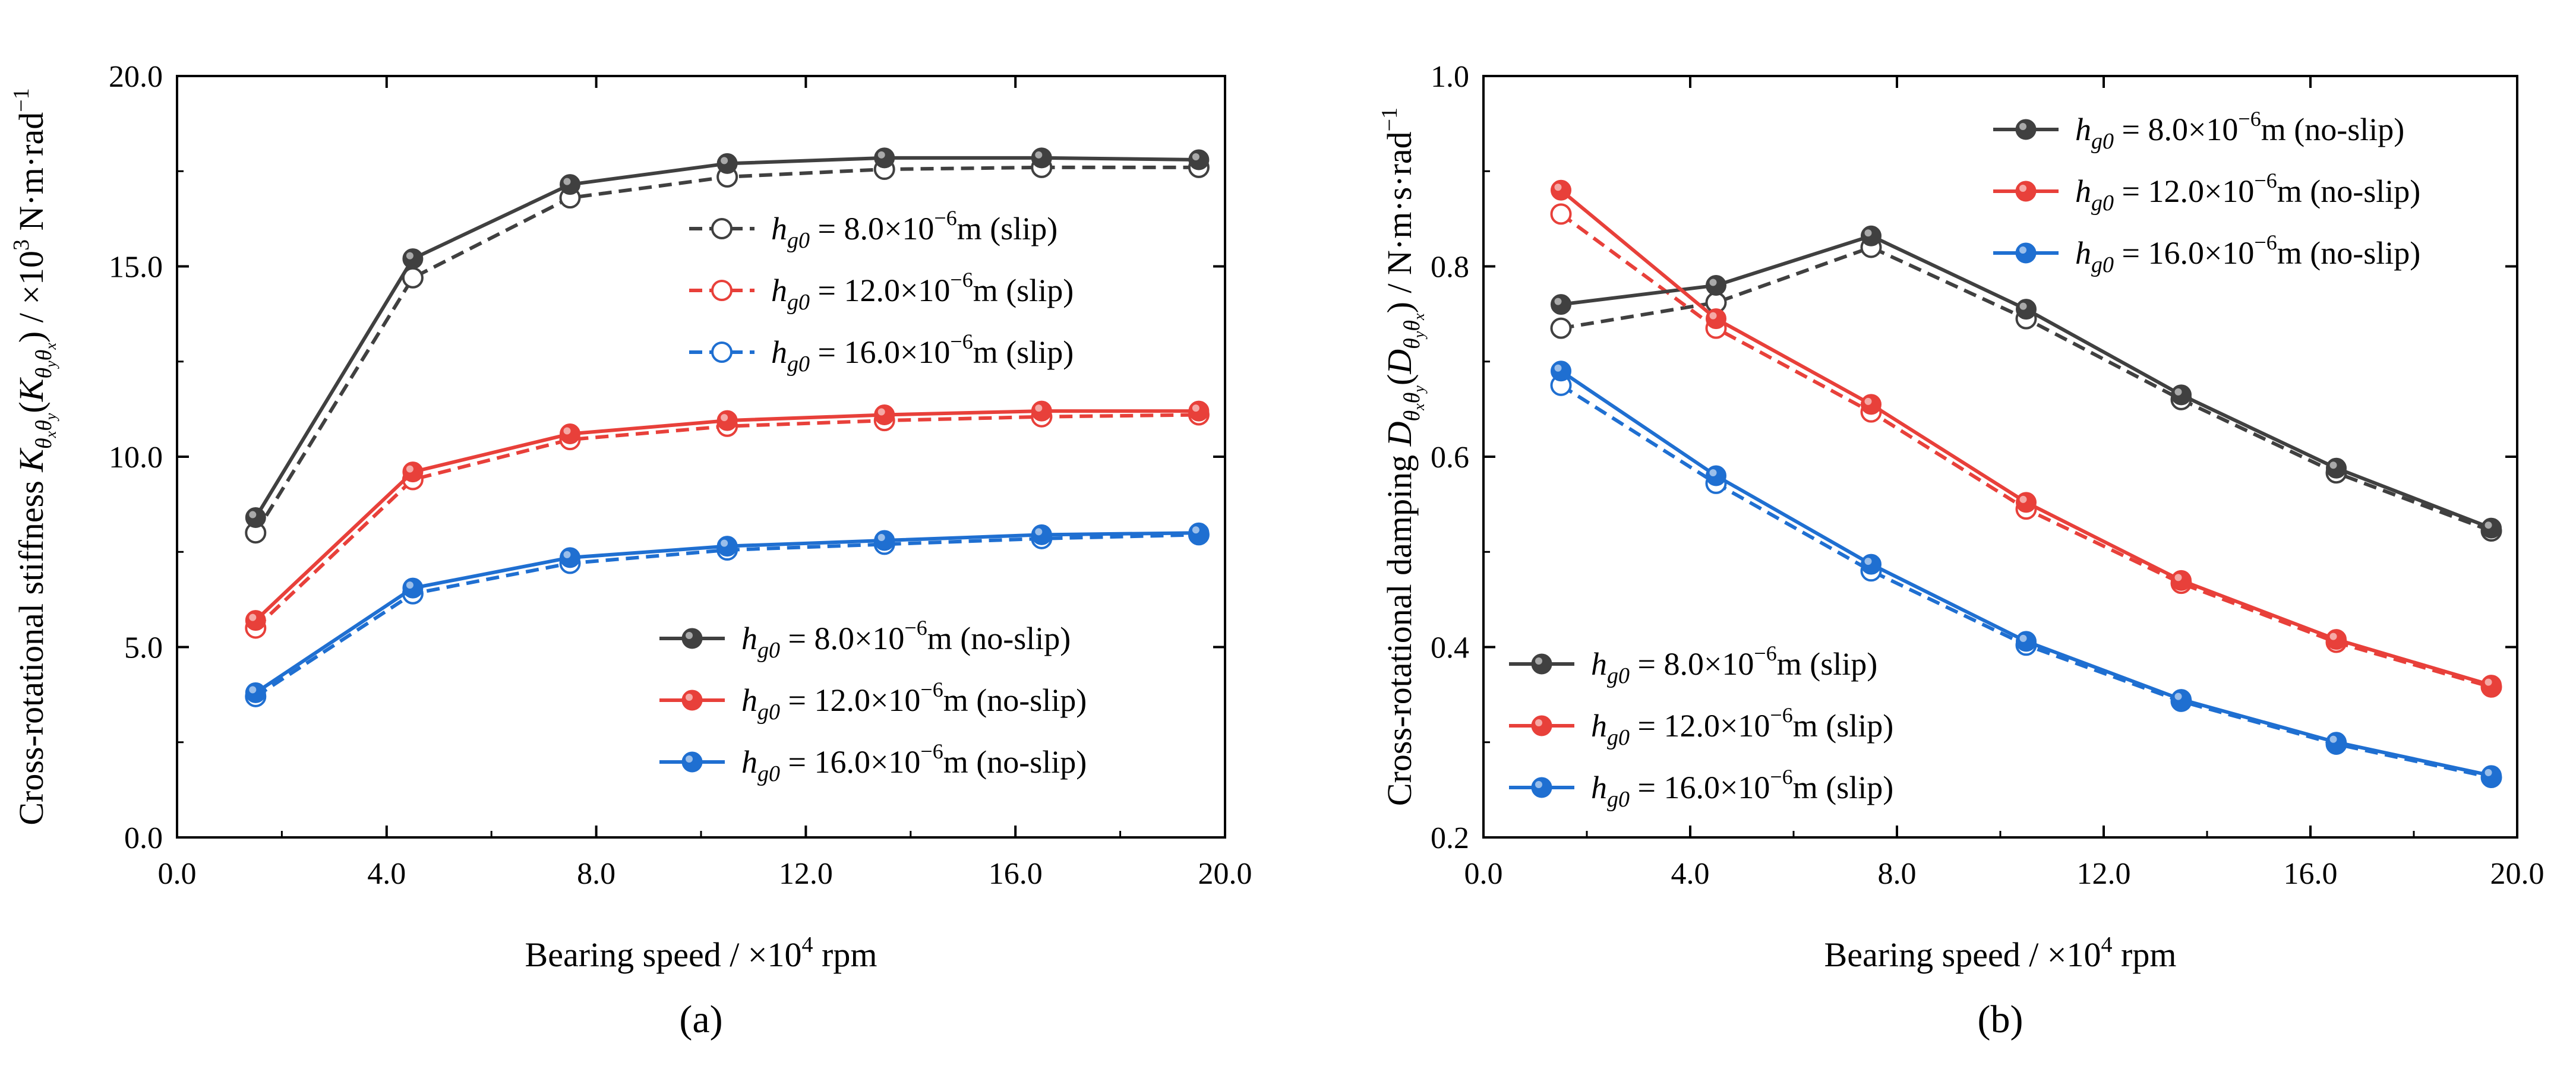 The height and width of the screenshot is (1072, 2576). I want to click on legend-label: hg0 = 12.0×10−6m (no-slip), so click(914, 701).